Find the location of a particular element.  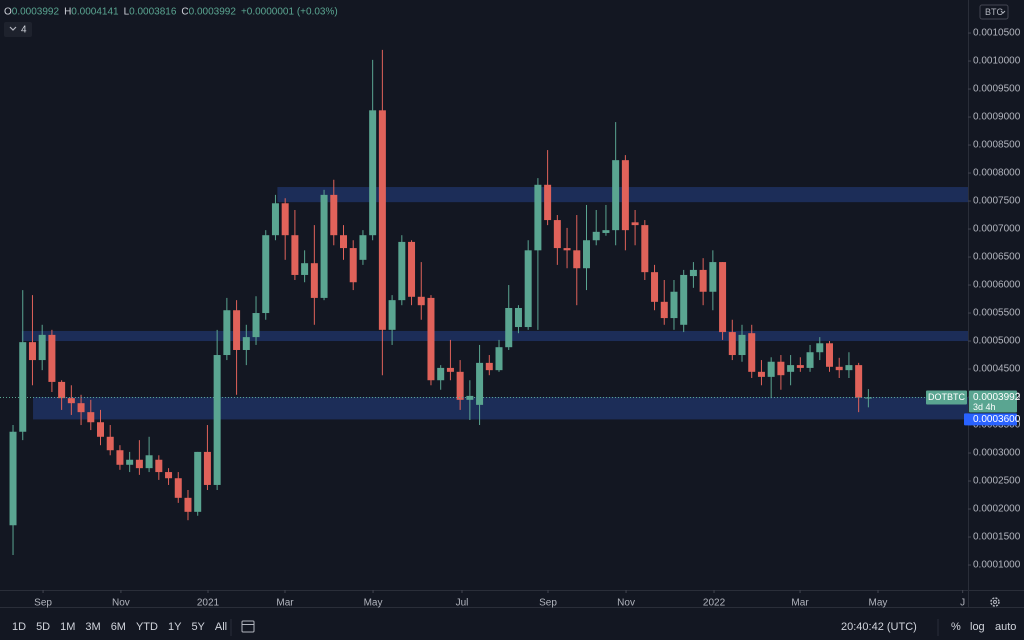

y-tick-label: 0.0003000 is located at coordinates (997, 453).